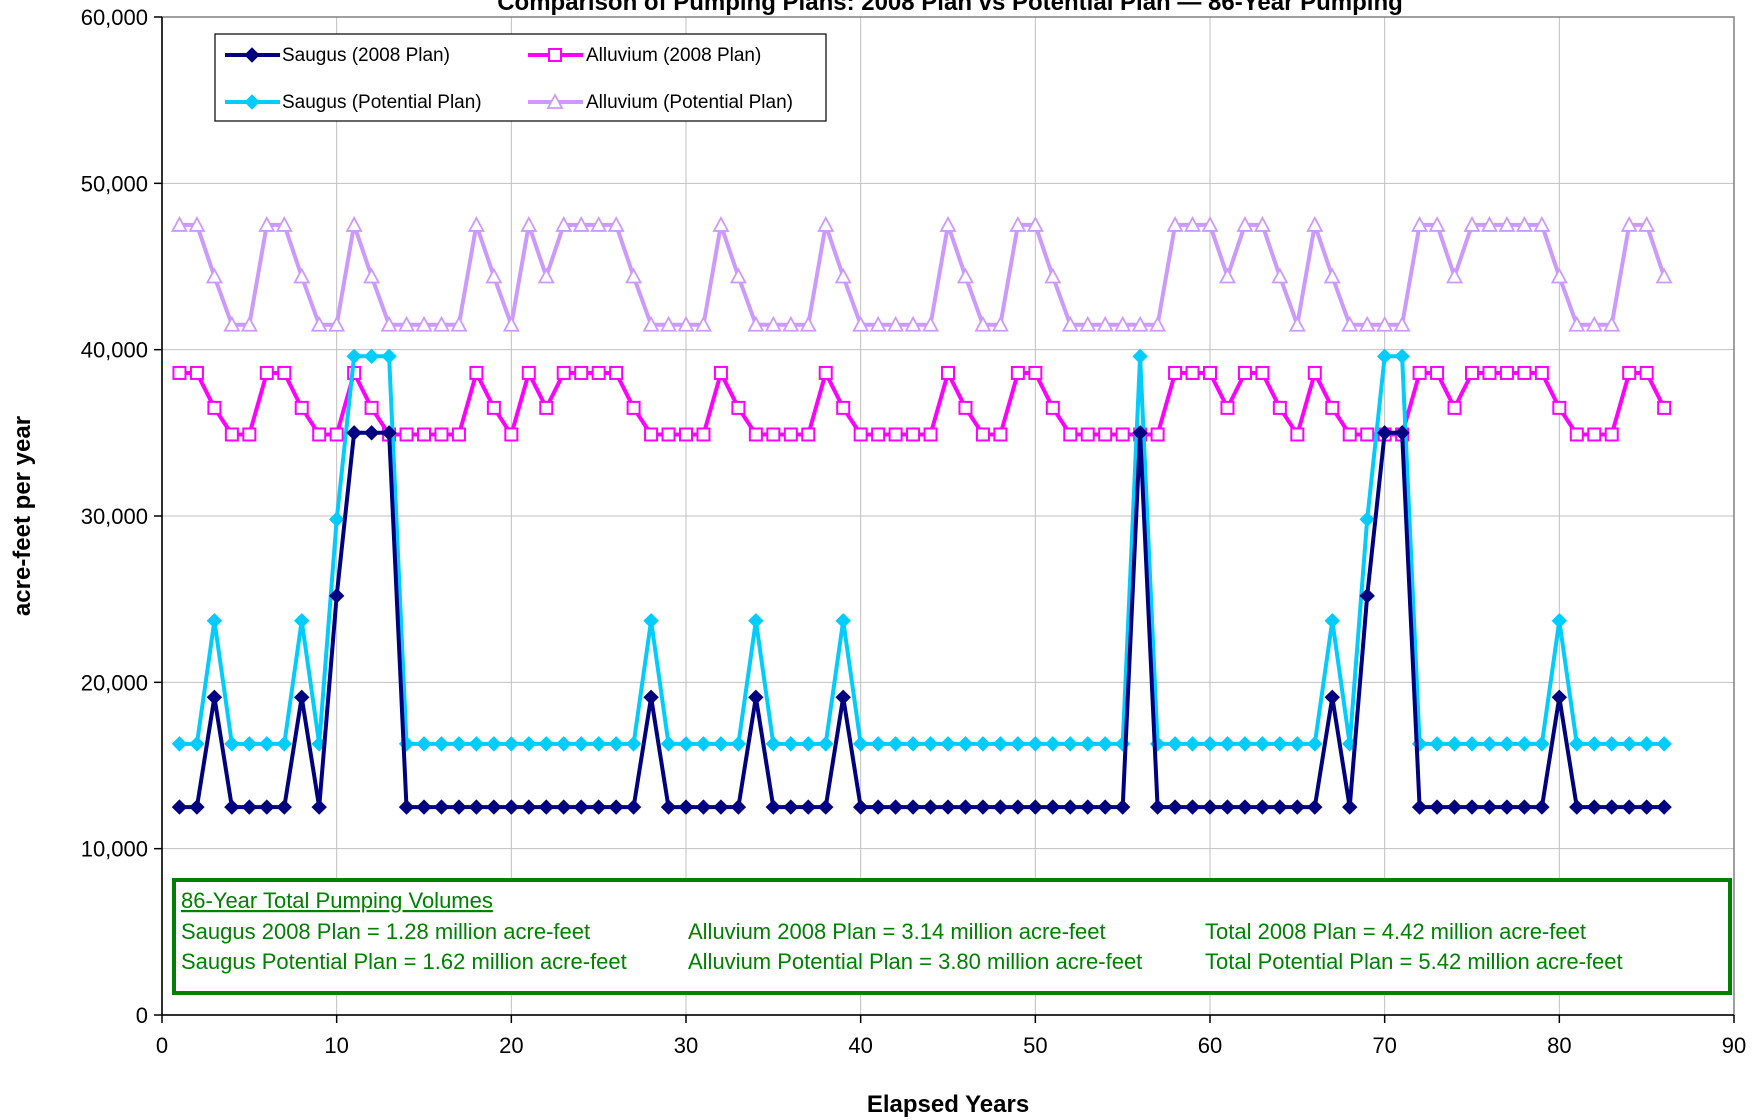 The width and height of the screenshot is (1760, 1120). I want to click on legend-box, so click(520, 77).